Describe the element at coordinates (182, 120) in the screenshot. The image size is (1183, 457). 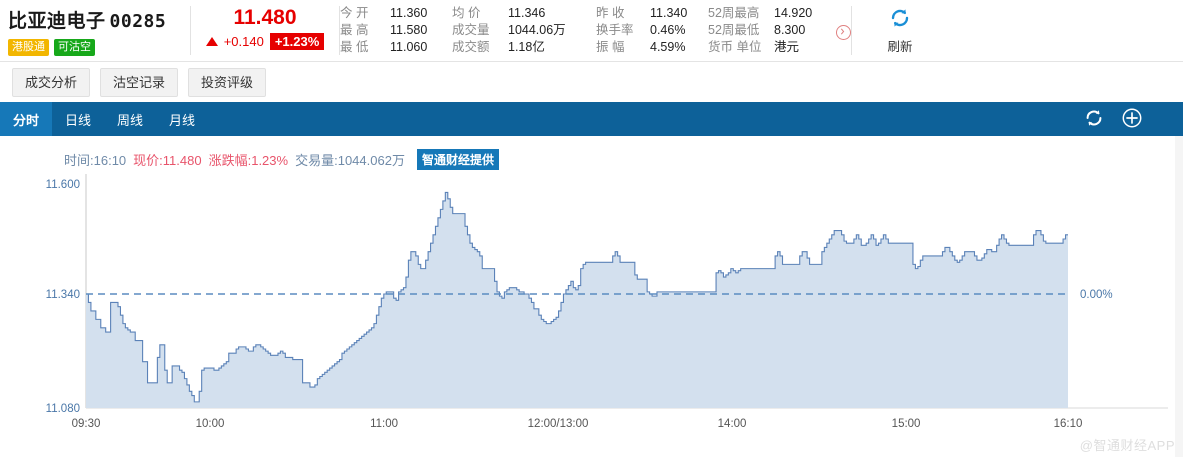
I see `period-tab-monthly: 月线` at that location.